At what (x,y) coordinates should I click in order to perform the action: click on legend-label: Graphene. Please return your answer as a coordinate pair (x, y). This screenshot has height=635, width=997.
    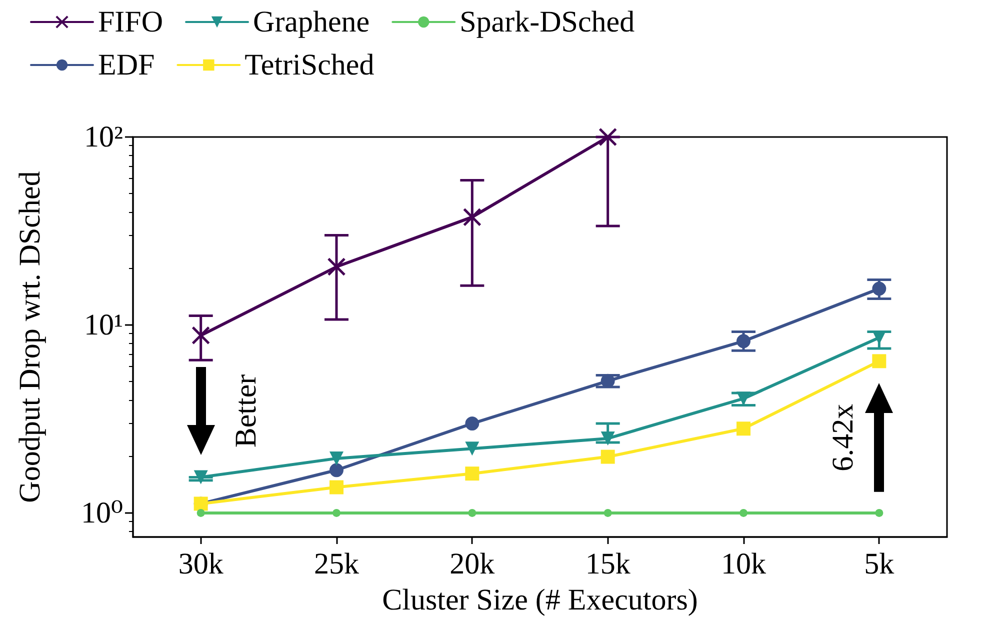
    Looking at the image, I should click on (311, 22).